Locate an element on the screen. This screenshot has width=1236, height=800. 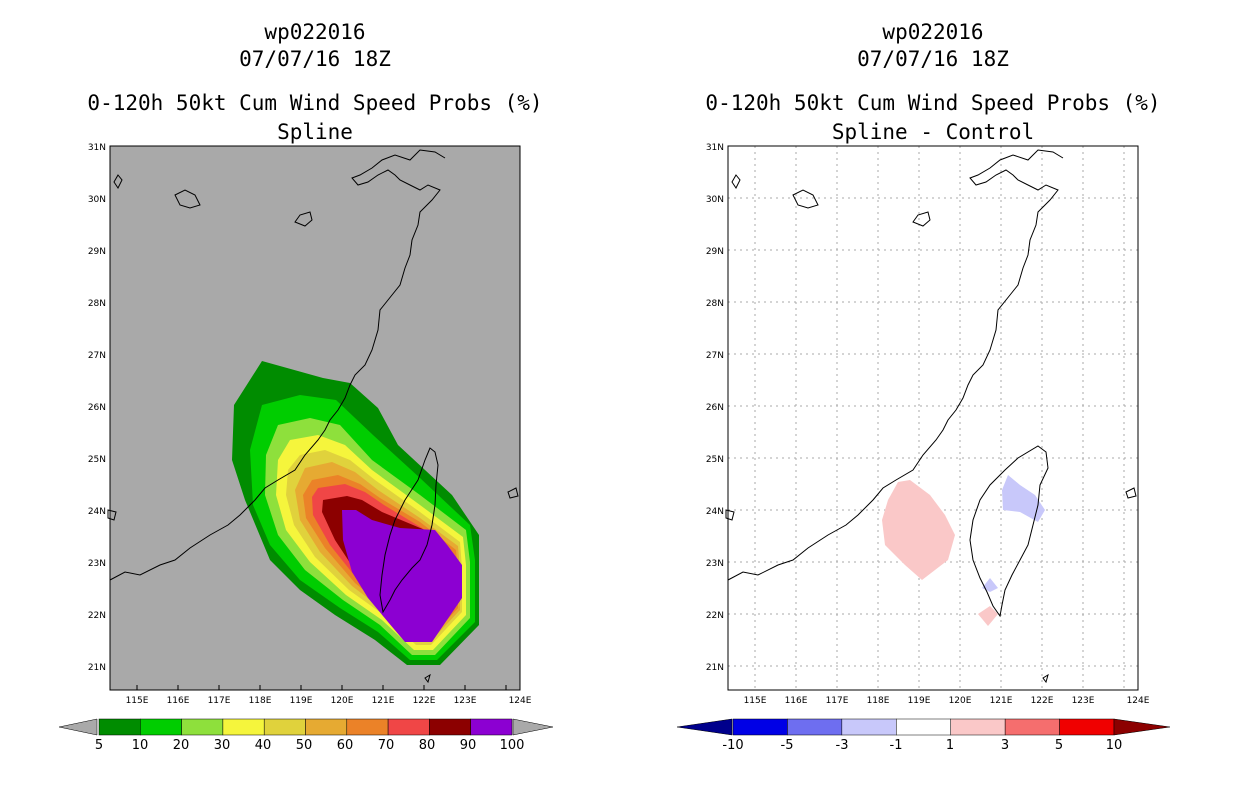
right-subtitle: Spline - Control is located at coordinates (933, 132).